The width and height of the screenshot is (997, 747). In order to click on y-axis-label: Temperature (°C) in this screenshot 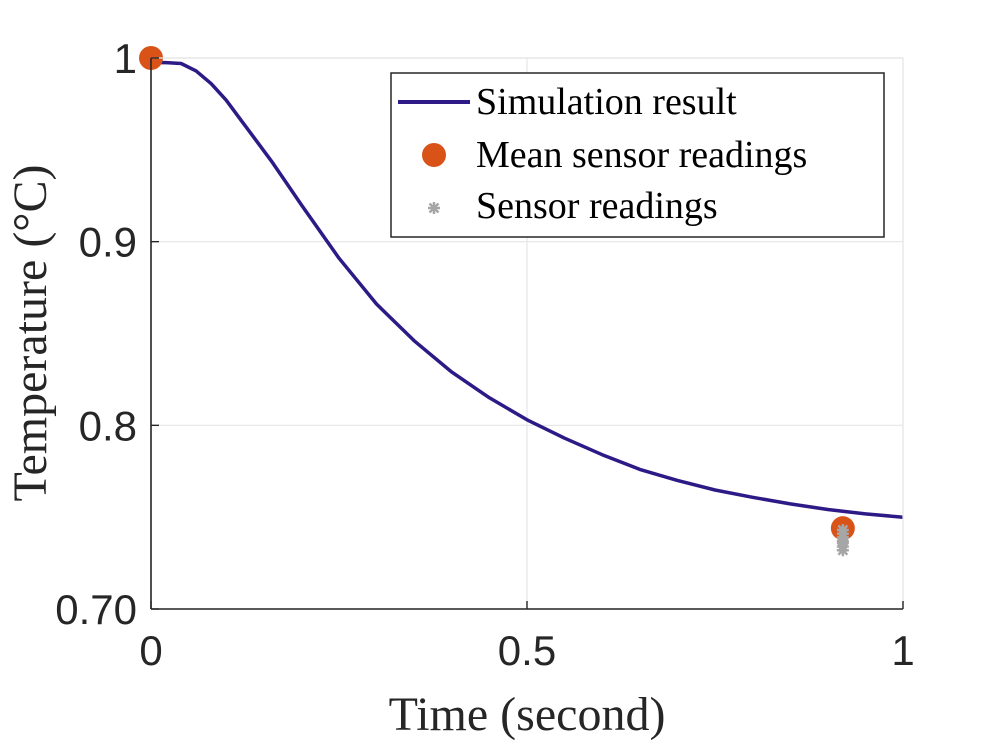, I will do `click(30, 332)`.